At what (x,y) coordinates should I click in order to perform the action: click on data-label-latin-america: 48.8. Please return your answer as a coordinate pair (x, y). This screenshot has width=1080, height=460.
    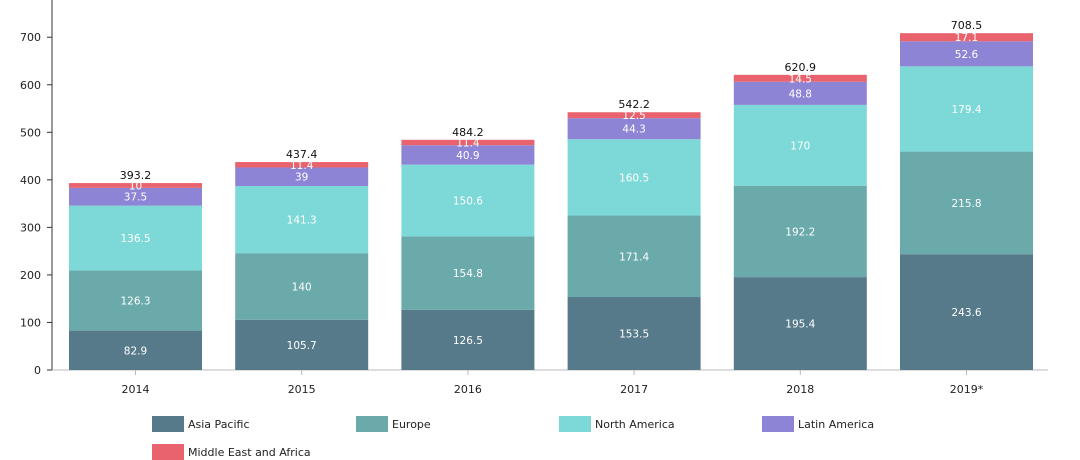
    Looking at the image, I should click on (800, 94).